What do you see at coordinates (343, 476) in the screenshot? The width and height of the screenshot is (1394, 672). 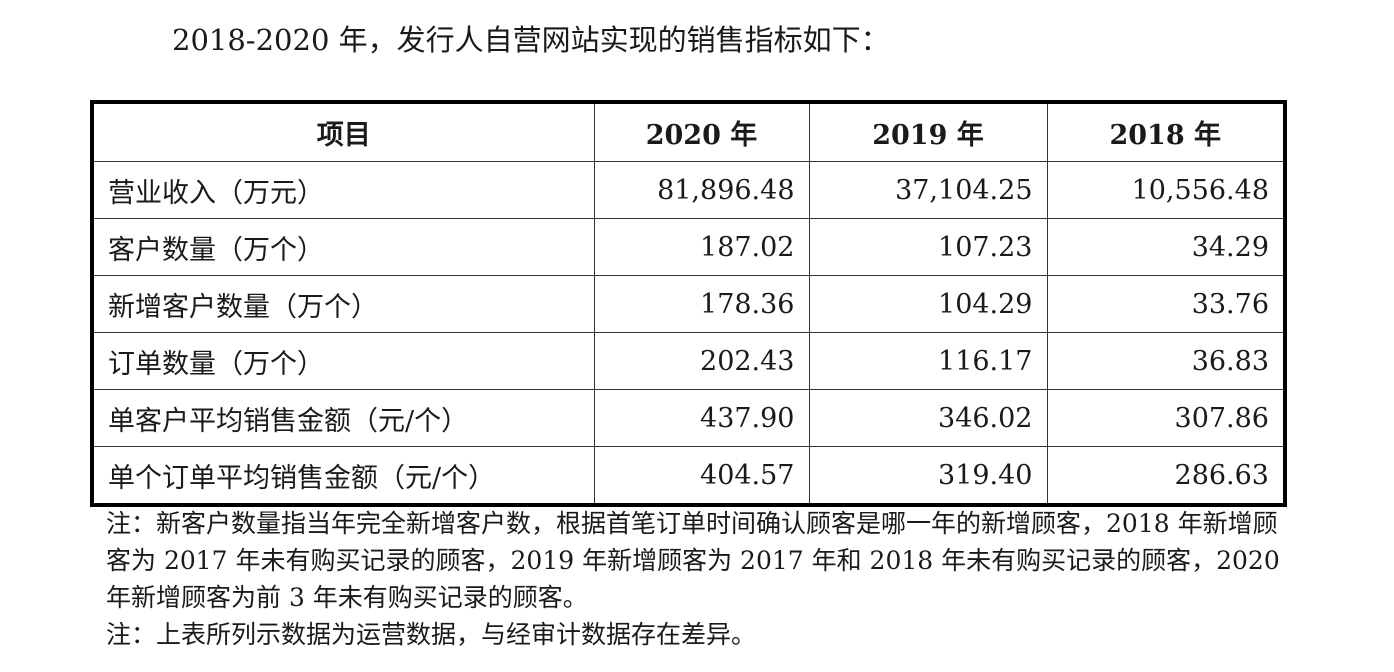 I see `row-label: 单个订单平均销售金额（元/个）` at bounding box center [343, 476].